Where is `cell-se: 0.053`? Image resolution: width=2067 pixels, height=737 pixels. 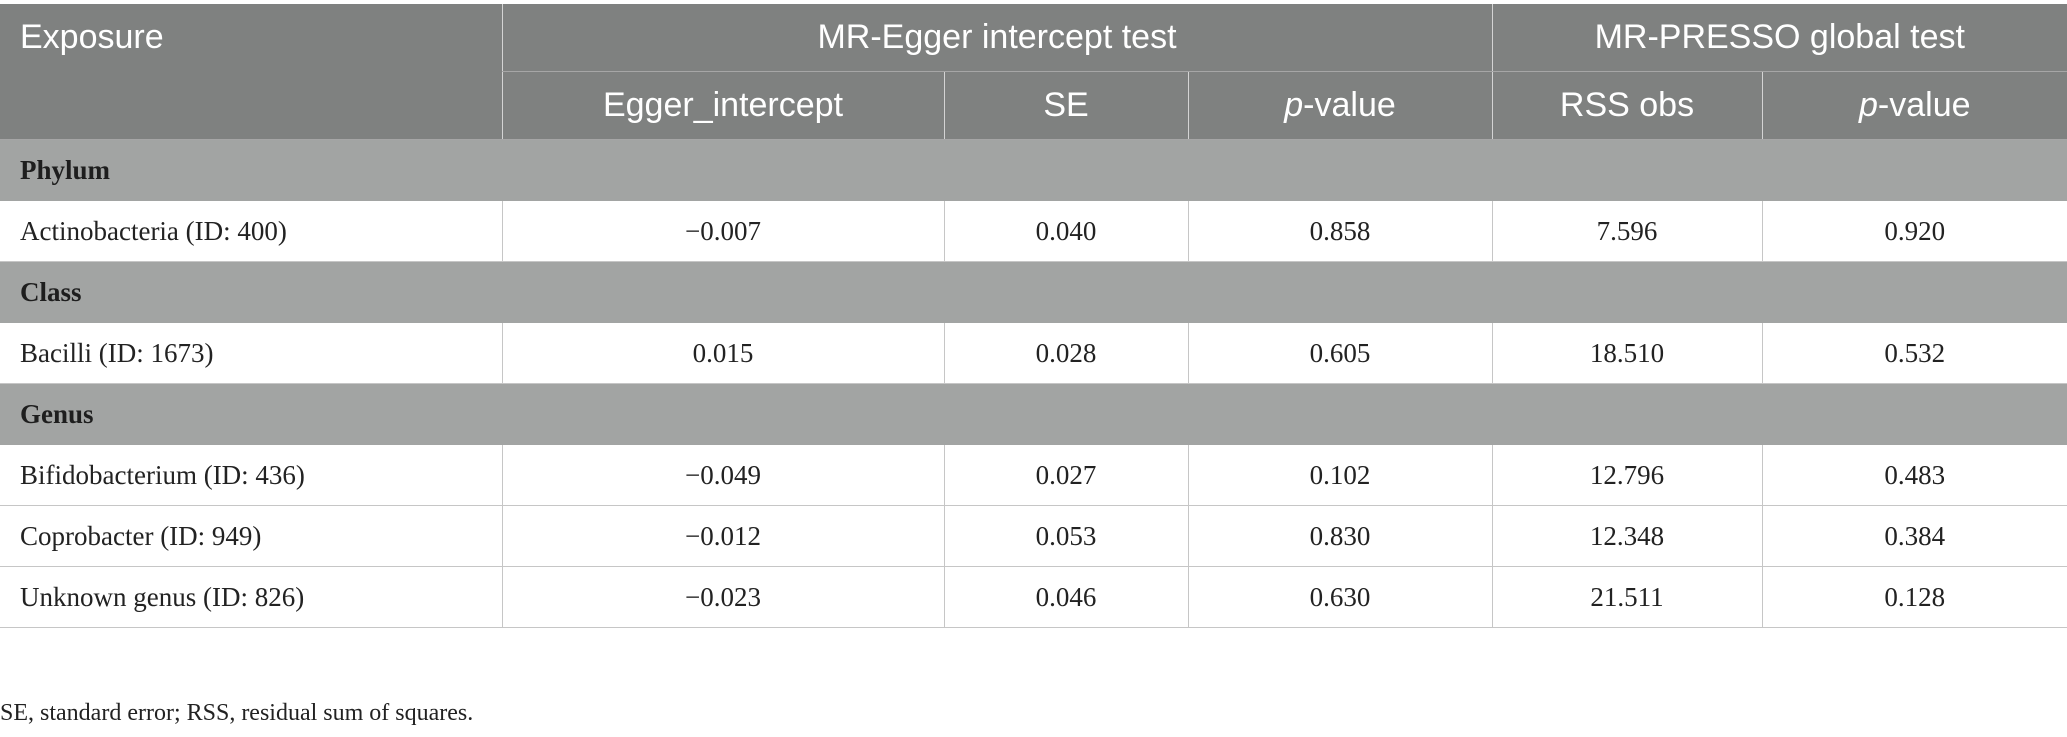
cell-se: 0.053 is located at coordinates (1065, 536).